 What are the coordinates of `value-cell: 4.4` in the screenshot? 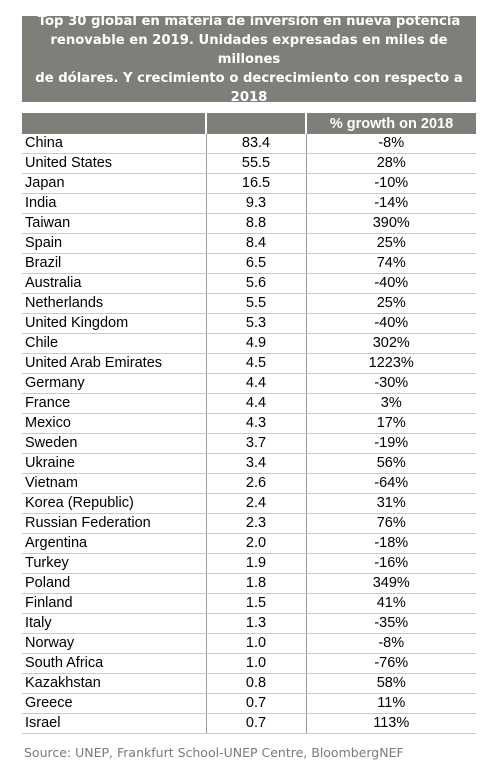 It's located at (255, 383).